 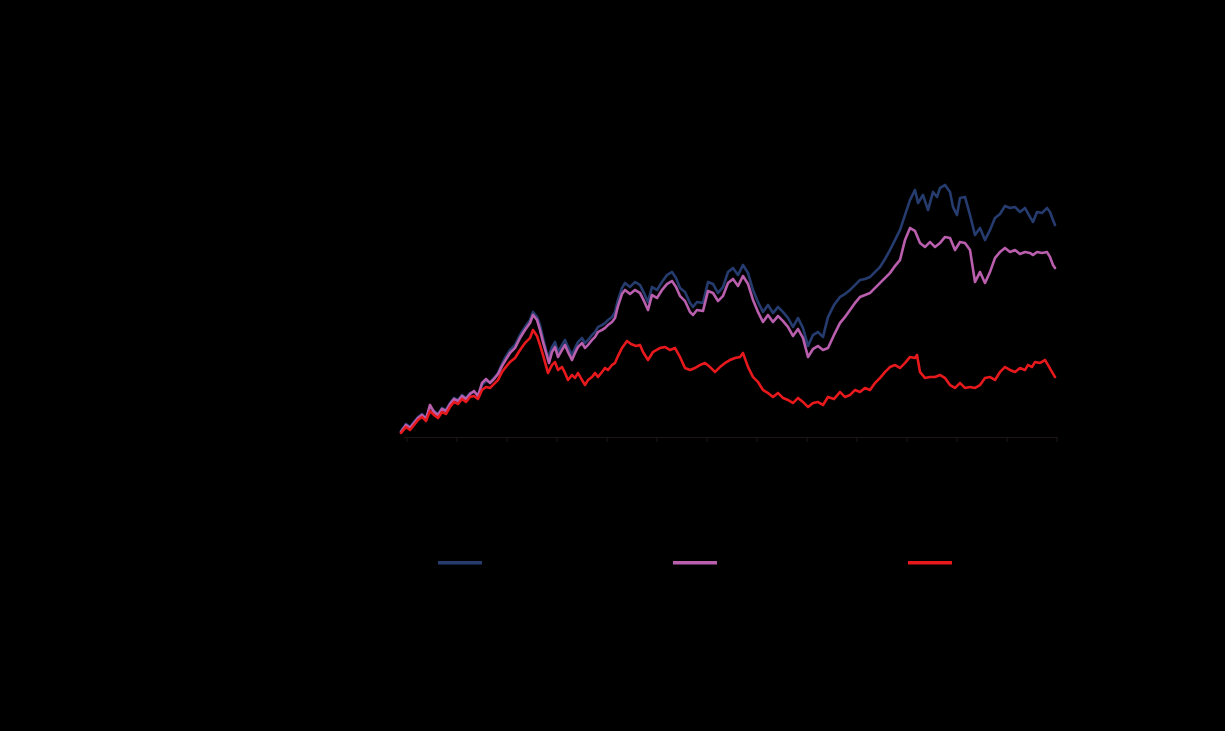 I want to click on series-3-red-line, so click(x=728, y=381).